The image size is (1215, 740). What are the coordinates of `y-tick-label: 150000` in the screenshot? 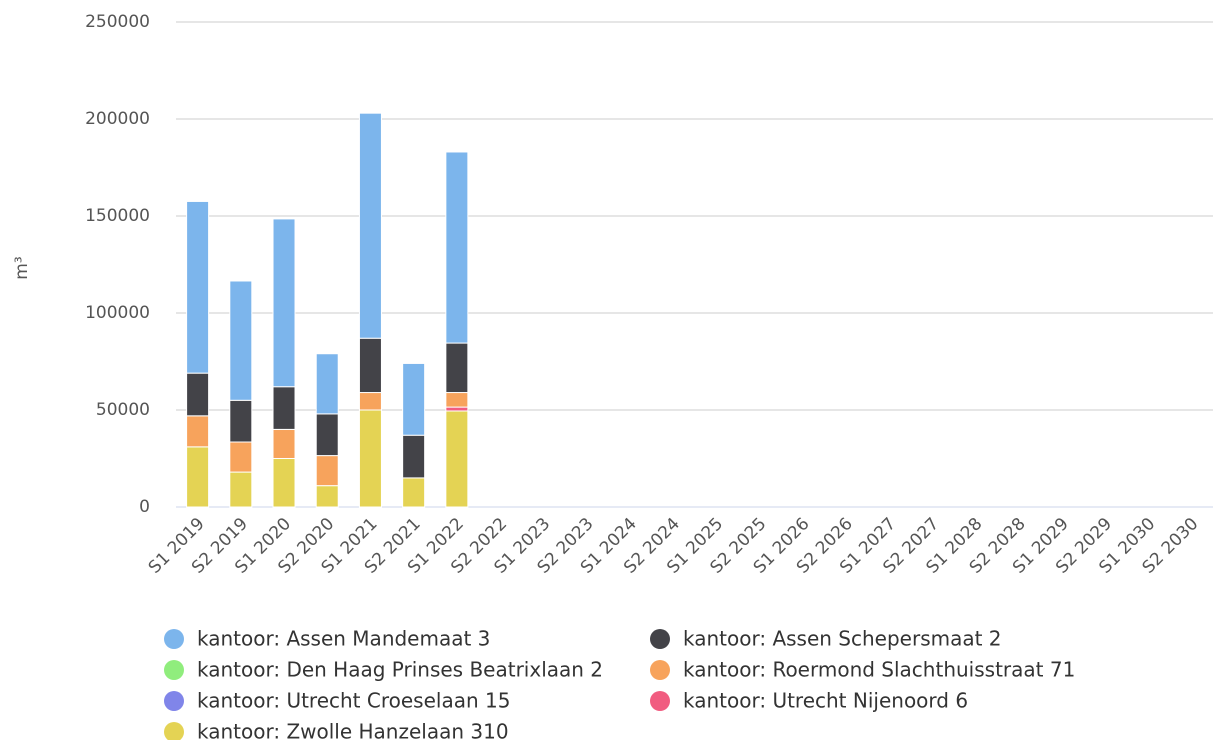 It's located at (117, 216).